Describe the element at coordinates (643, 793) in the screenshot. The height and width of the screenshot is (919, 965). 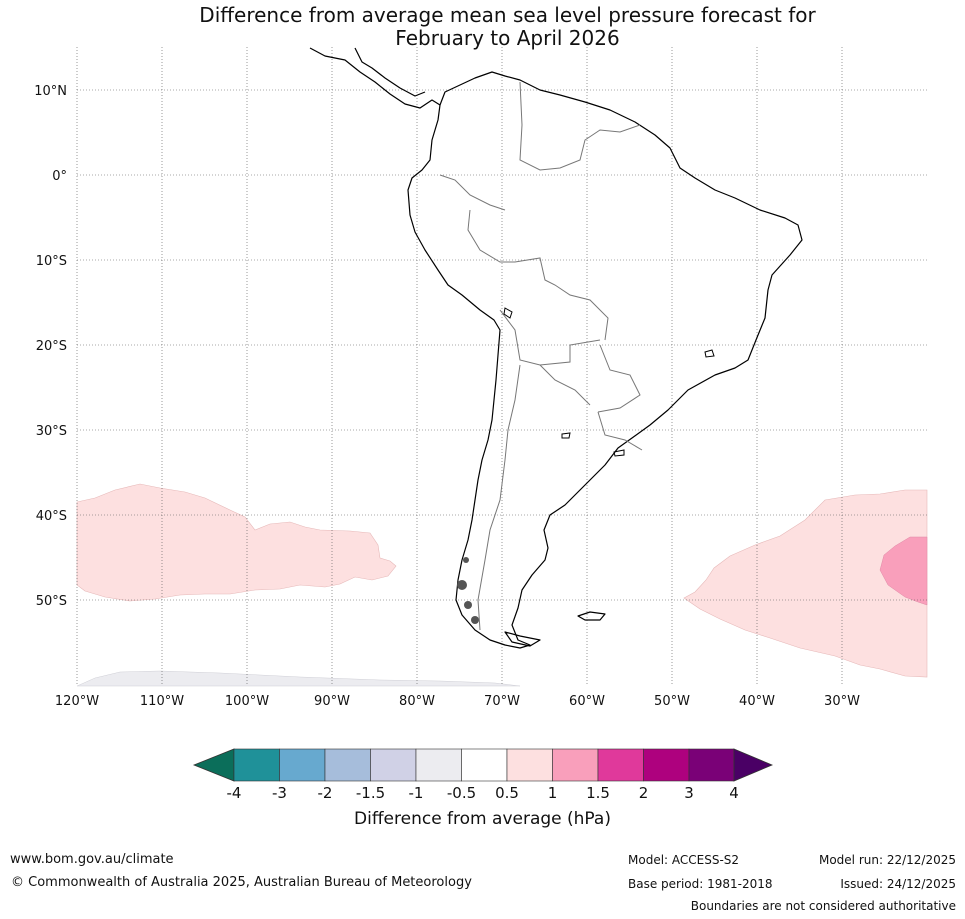
I see `colorbar-tick: 2` at that location.